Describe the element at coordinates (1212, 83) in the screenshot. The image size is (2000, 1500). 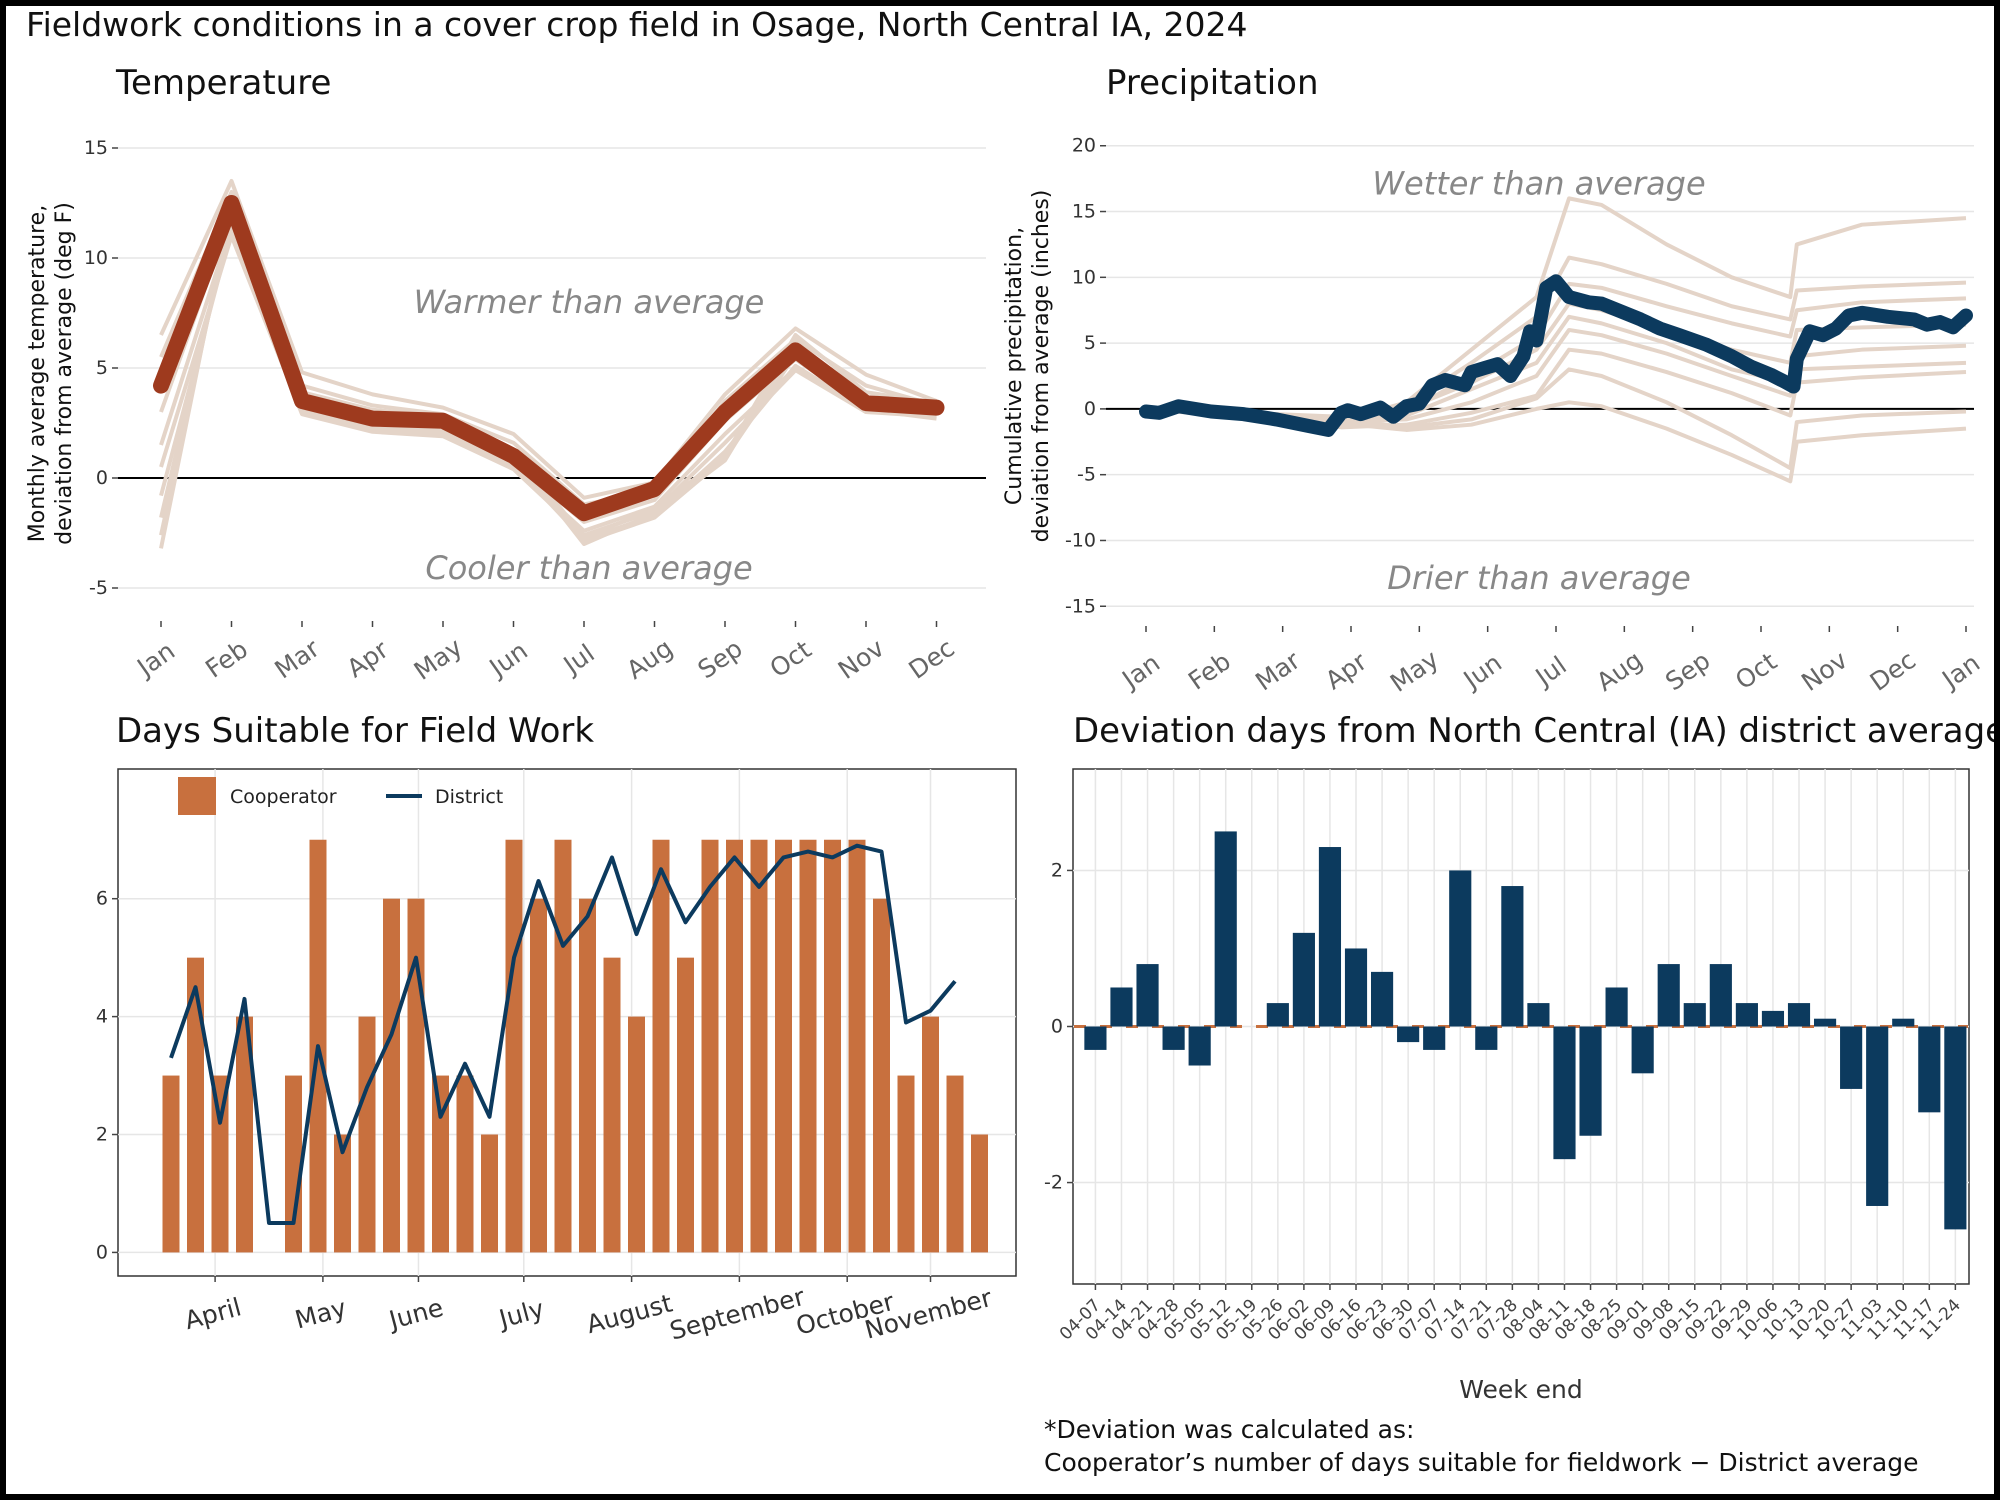
I see `precipitation-title: Precipitation` at that location.